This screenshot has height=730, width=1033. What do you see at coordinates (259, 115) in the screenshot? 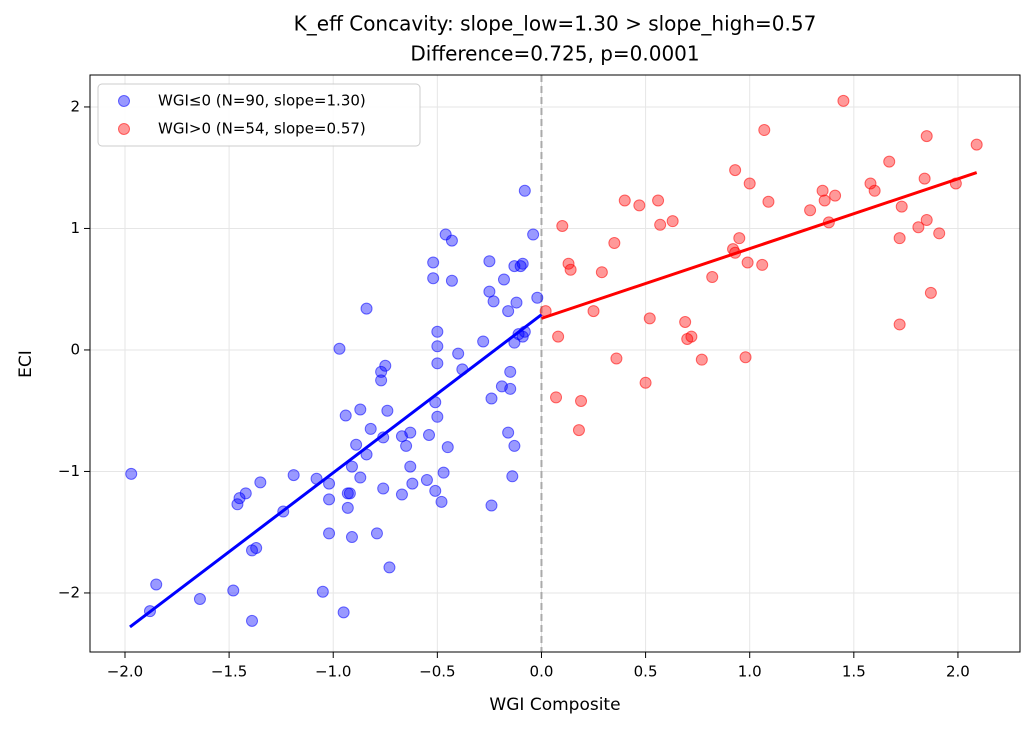
I see `legend-box` at bounding box center [259, 115].